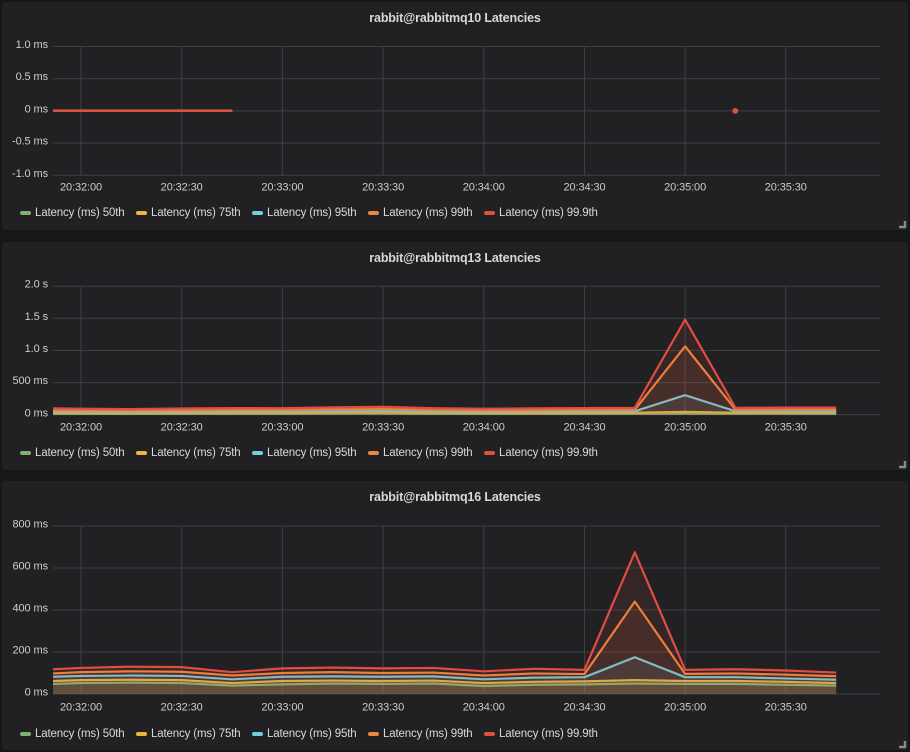 Image resolution: width=910 pixels, height=752 pixels. Describe the element at coordinates (37, 317) in the screenshot. I see `svg-text: 1.5 s` at that location.